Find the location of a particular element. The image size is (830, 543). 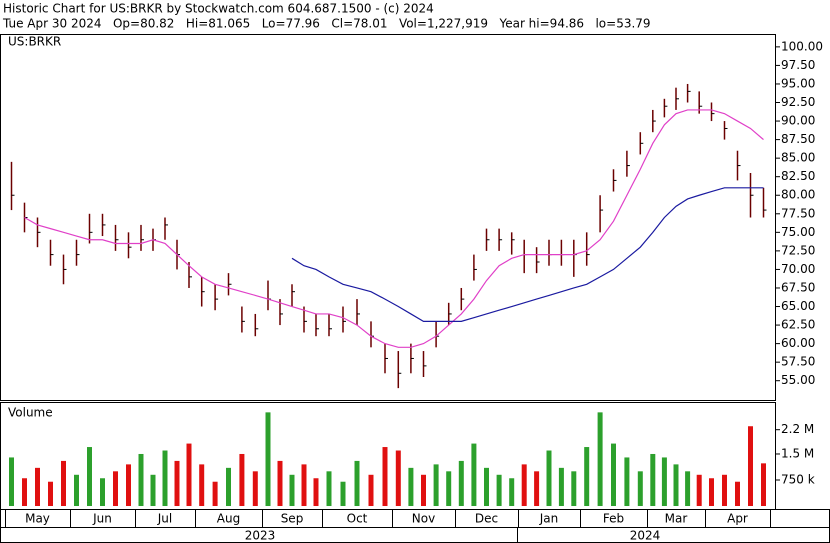

x-tick-label: Oct is located at coordinates (357, 519).